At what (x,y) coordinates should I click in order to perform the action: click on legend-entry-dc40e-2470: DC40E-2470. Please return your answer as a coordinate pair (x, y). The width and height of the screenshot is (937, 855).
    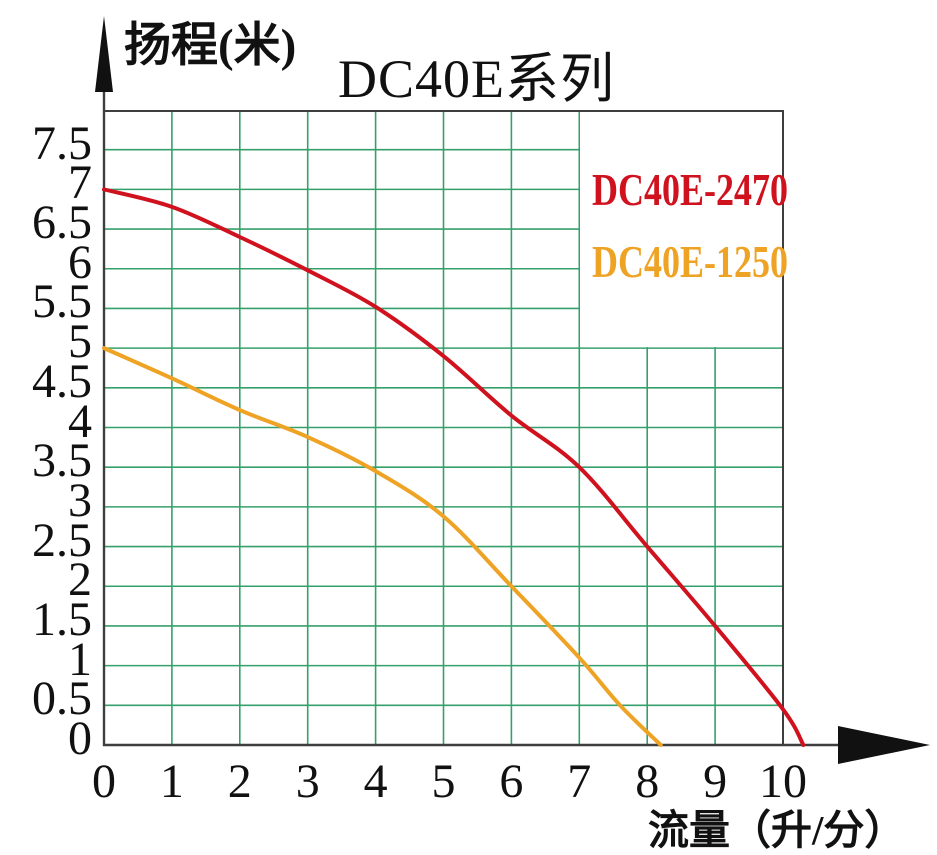
    Looking at the image, I should click on (690, 190).